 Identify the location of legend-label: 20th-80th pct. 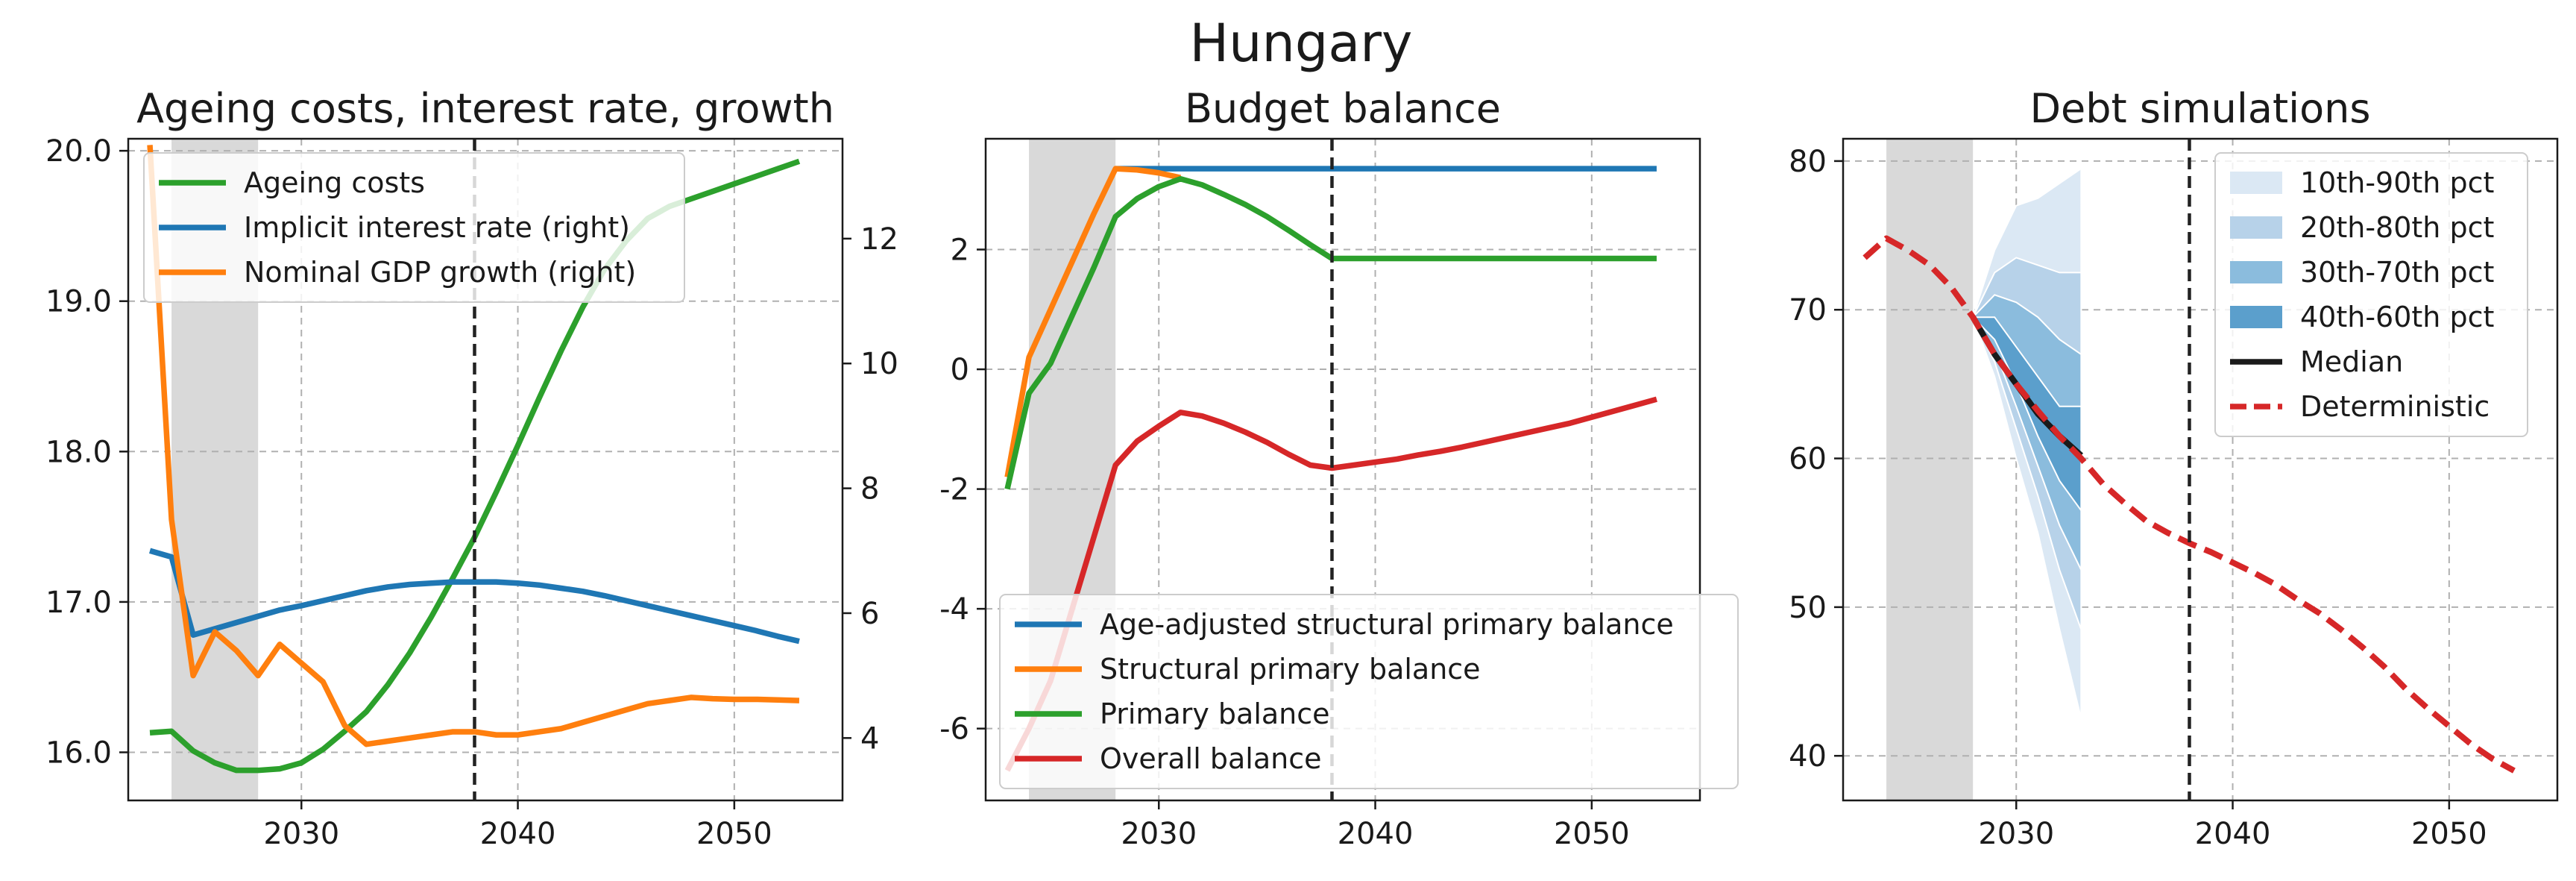
(2397, 227).